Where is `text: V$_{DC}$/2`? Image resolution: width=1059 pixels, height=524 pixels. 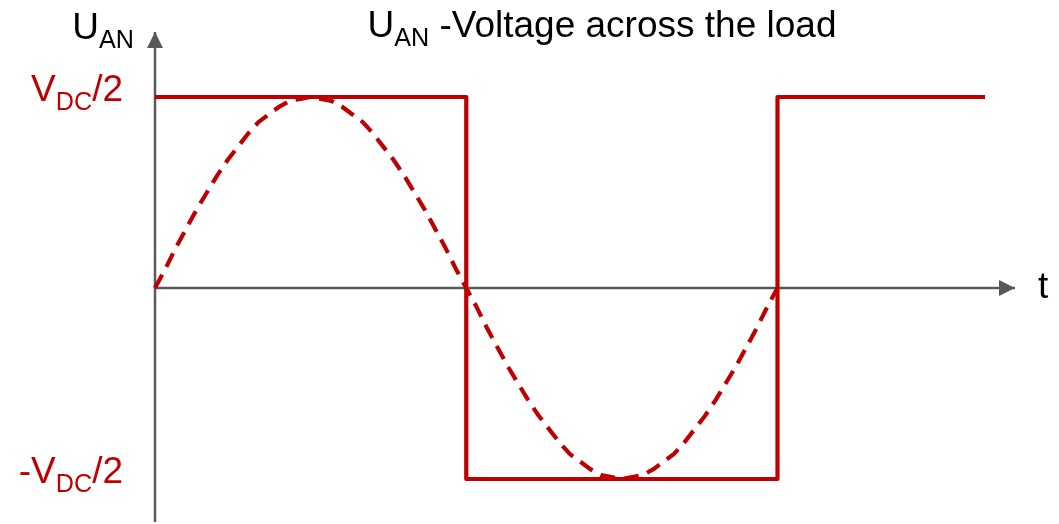
text: V$_{DC}$/2 is located at coordinates (77, 91).